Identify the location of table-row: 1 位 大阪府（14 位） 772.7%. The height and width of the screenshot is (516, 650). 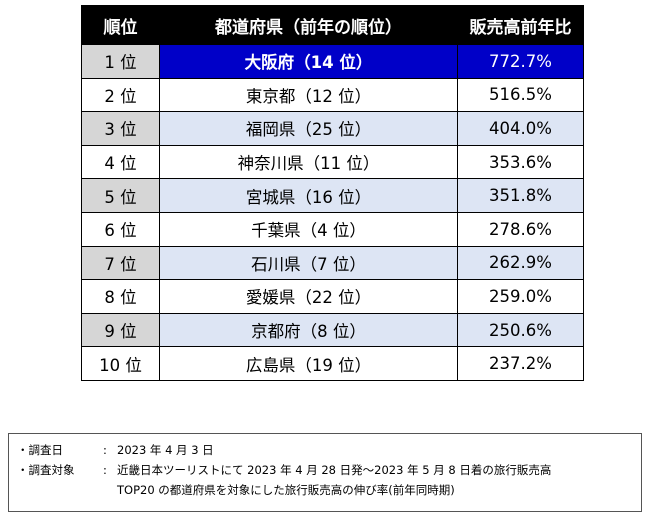
(332, 61).